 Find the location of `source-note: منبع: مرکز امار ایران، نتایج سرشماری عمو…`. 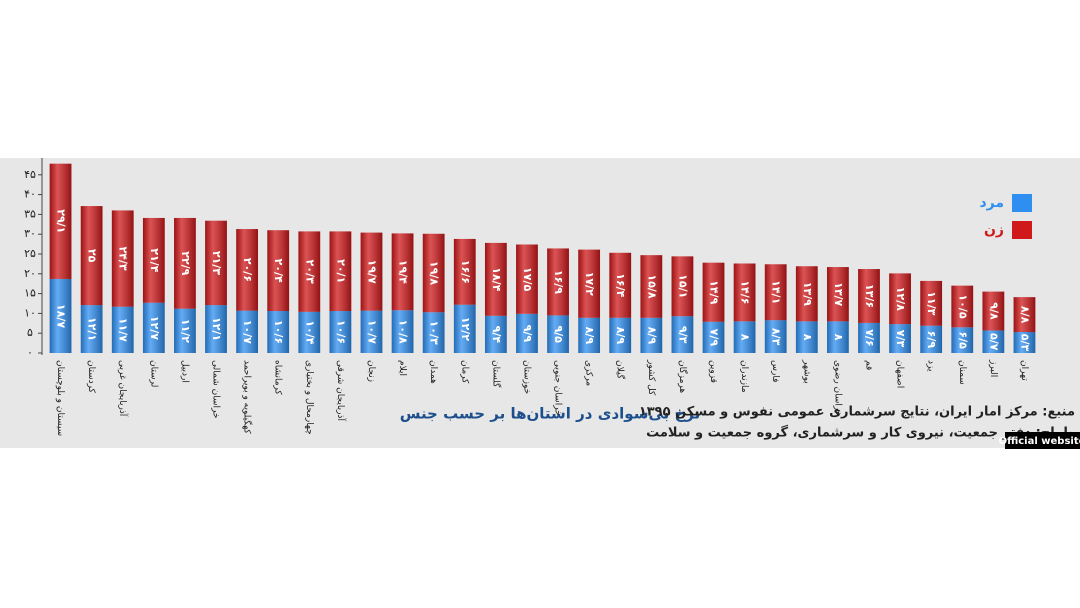

source-note: منبع: مرکز امار ایران، نتایج سرشماری عمو… is located at coordinates (857, 412).